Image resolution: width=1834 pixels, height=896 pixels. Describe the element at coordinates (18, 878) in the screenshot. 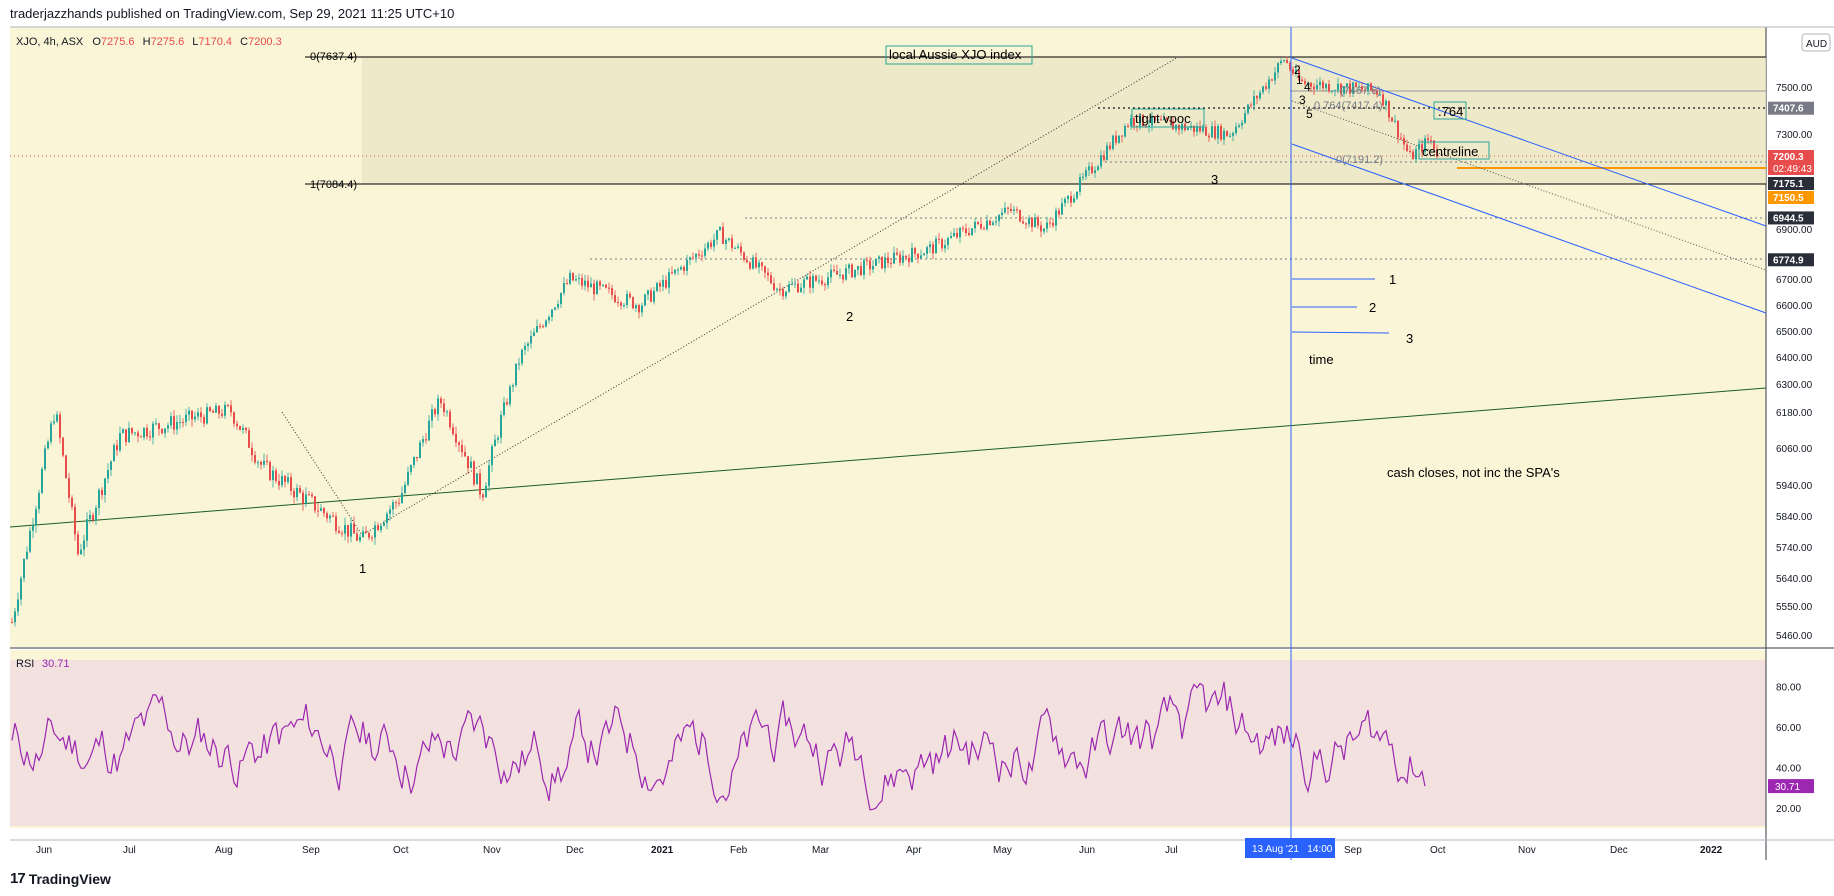

I see `tradingview-logo-icon: 17` at that location.